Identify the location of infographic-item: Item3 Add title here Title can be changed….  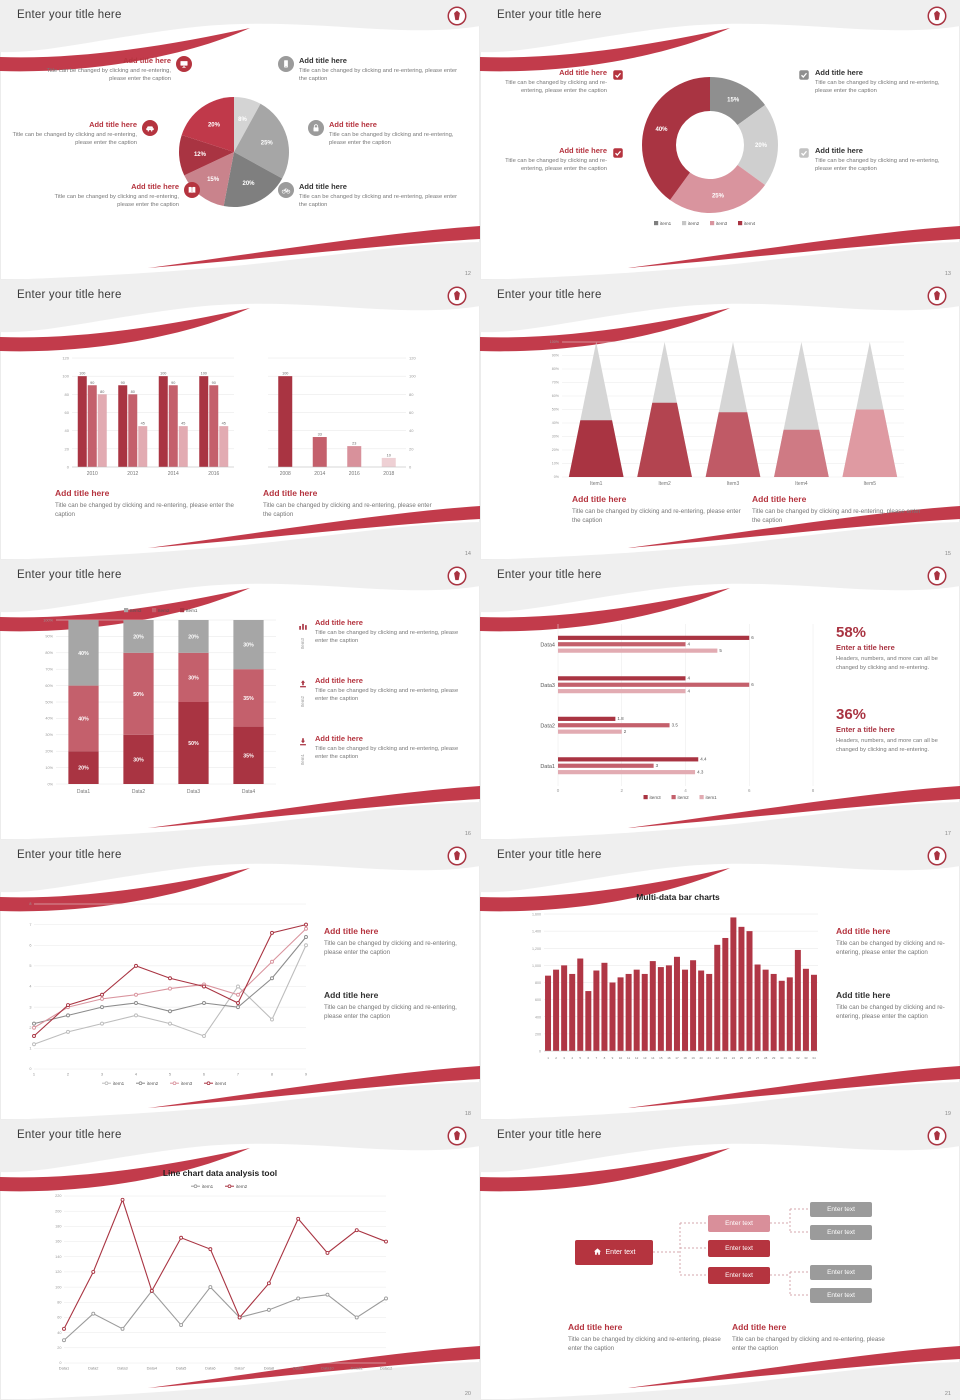
(384, 633).